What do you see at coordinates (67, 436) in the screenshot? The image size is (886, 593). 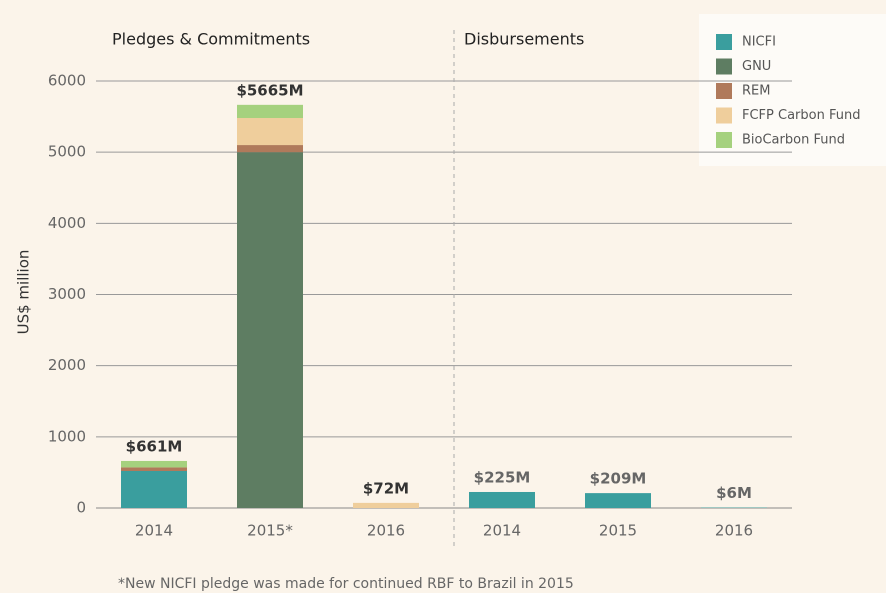 I see `y-tick-label: 1000` at bounding box center [67, 436].